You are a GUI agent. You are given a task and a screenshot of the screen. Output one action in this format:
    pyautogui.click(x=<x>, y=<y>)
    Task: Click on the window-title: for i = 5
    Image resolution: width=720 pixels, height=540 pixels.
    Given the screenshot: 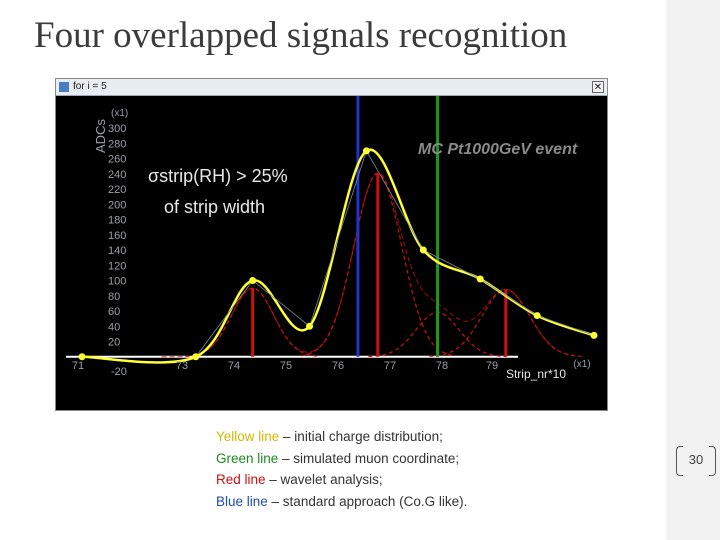 What is the action you would take?
    pyautogui.click(x=90, y=86)
    